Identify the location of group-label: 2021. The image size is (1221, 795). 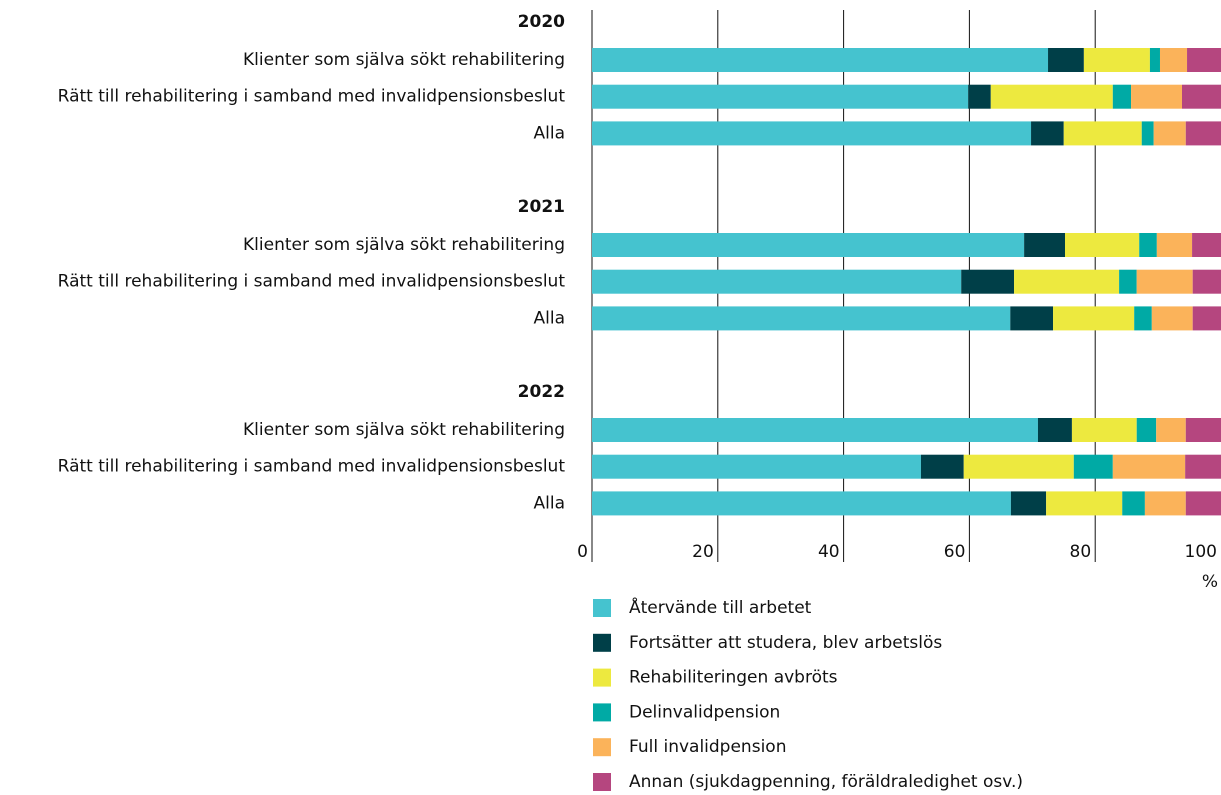
(541, 207).